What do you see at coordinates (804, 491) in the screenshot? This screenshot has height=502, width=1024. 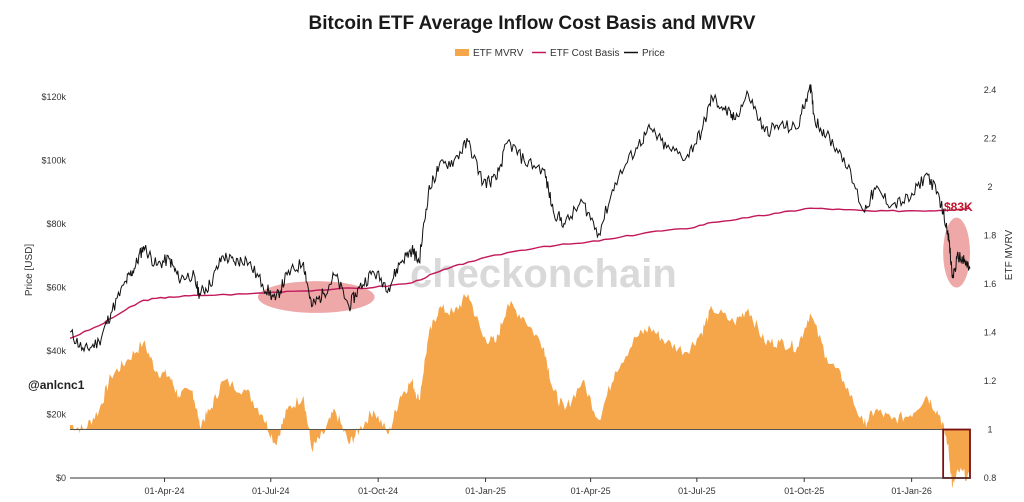 I see `x-tick-label: 01-Oct-25` at bounding box center [804, 491].